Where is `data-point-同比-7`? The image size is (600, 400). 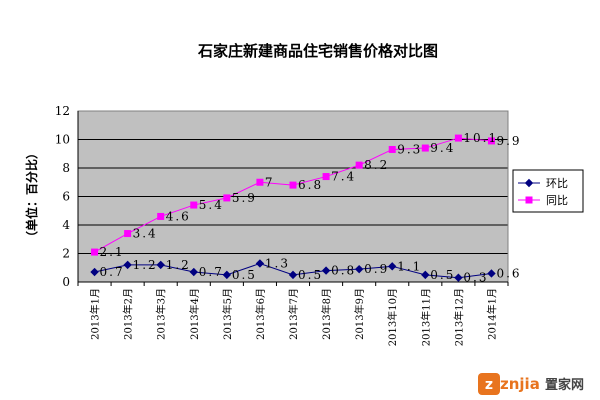 data-point-同比-7 is located at coordinates (326, 177).